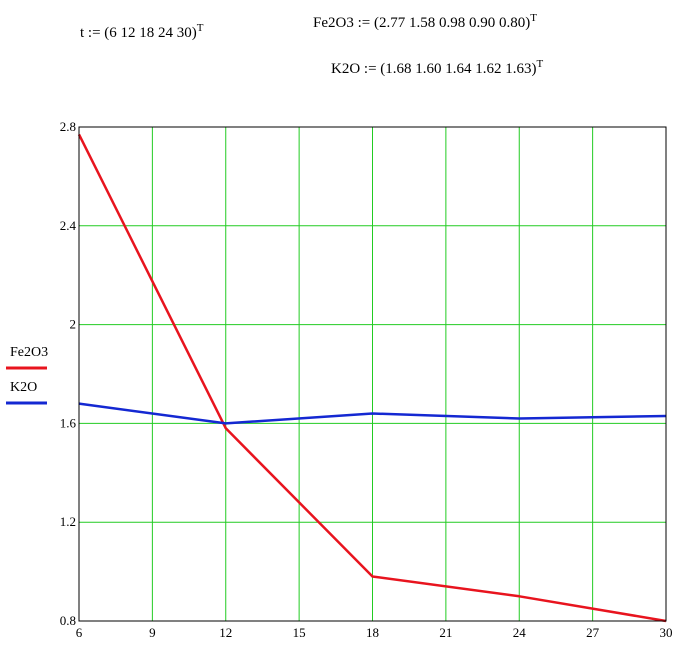  What do you see at coordinates (343, 23) in the screenshot?
I see `equation-fe2o3-lhs: Fe2O3 :=` at bounding box center [343, 23].